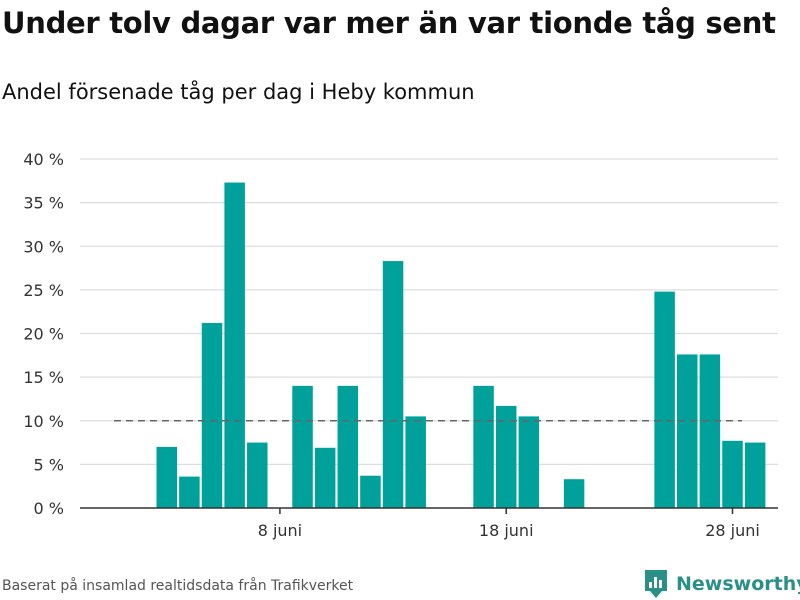  What do you see at coordinates (49, 508) in the screenshot?
I see `y-tick-label: 0 %` at bounding box center [49, 508].